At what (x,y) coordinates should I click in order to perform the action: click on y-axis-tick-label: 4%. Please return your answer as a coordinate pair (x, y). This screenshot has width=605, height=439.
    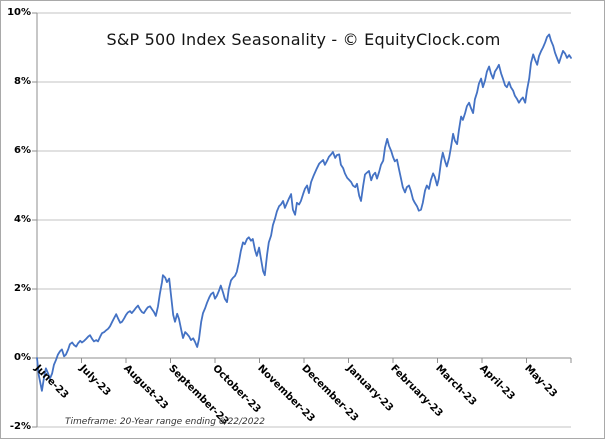
    Looking at the image, I should click on (22, 219).